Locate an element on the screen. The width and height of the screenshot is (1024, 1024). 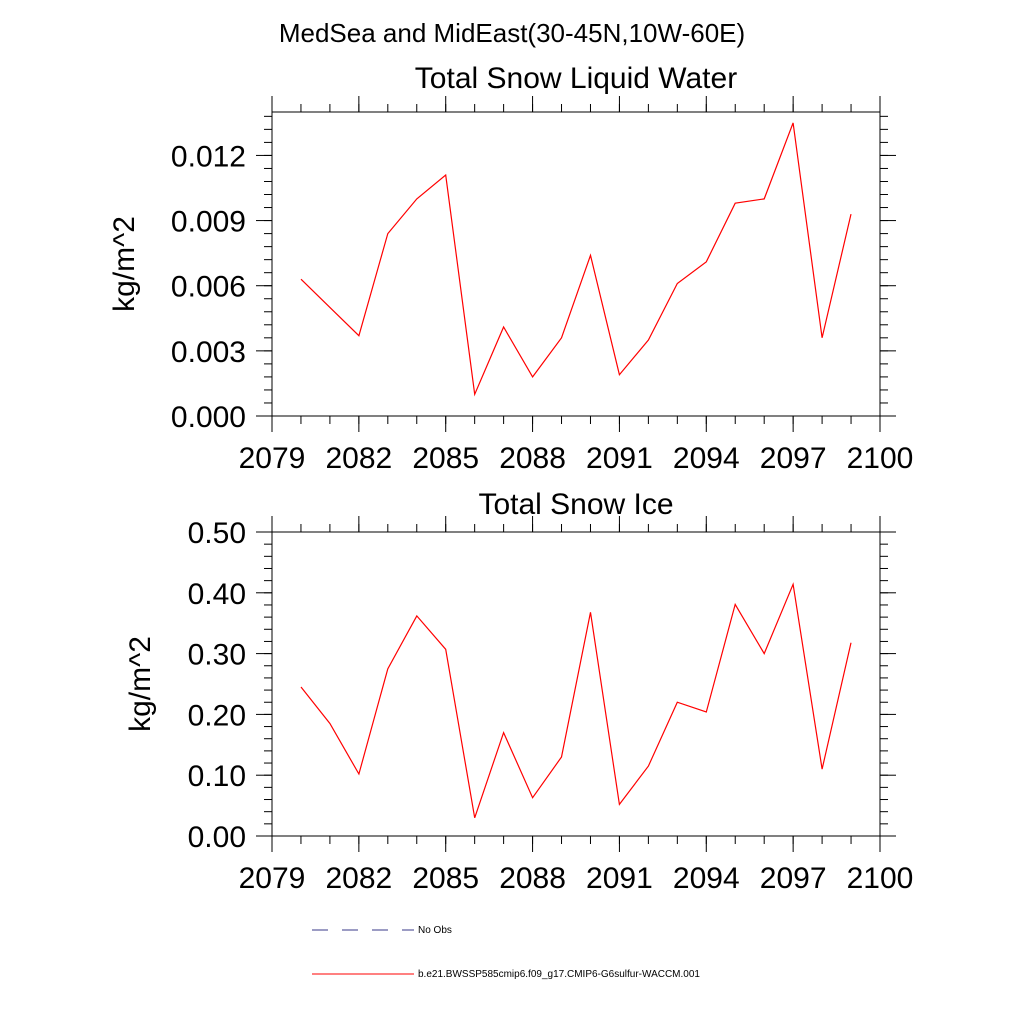
y-tick-label: 0.00 is located at coordinates (217, 837).